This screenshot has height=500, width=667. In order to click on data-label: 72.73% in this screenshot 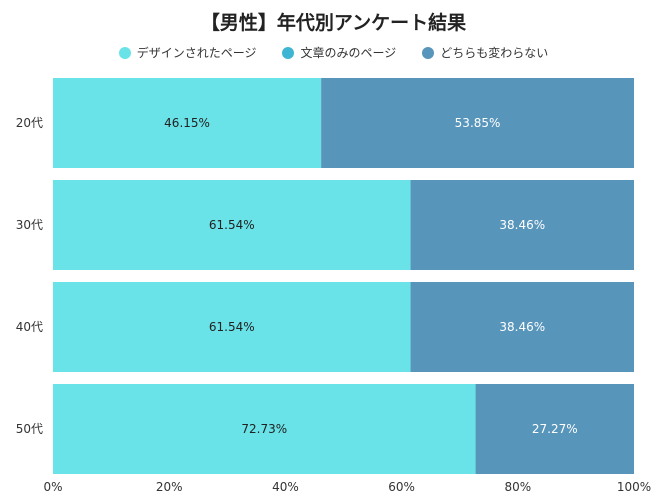, I will do `click(264, 429)`.